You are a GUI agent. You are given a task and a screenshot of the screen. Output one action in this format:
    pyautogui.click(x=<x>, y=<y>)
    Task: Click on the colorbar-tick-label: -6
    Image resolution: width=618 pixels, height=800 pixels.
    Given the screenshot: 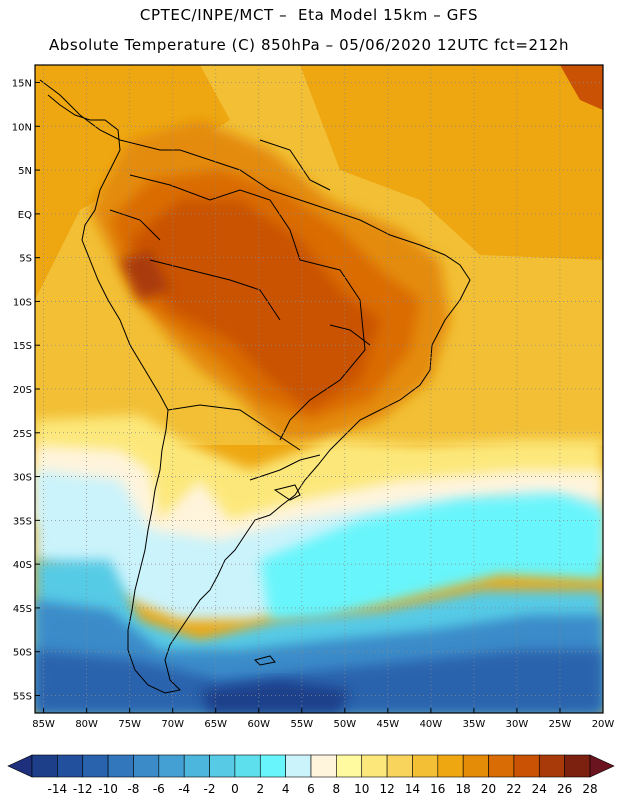 What is the action you would take?
    pyautogui.click(x=159, y=789)
    